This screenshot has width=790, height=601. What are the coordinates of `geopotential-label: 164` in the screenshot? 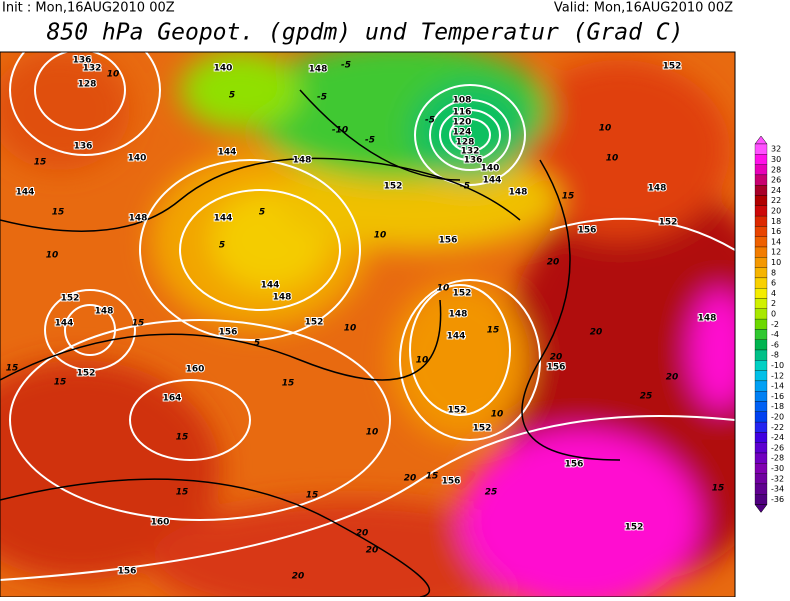 It's located at (172, 399).